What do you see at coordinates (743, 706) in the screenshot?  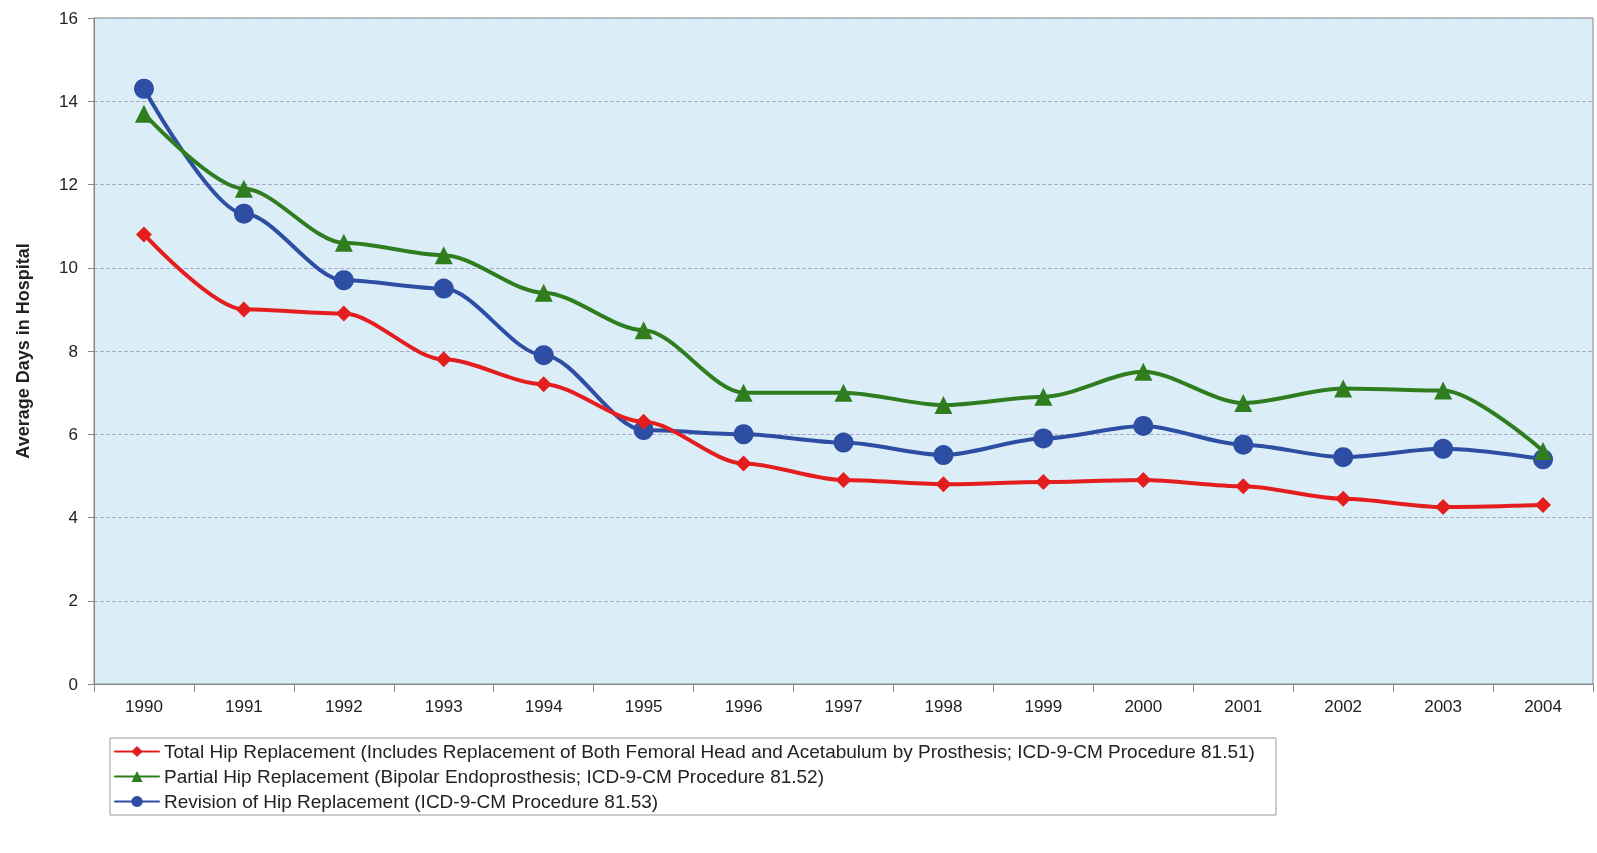 I see `x-tick-label: 1996` at bounding box center [743, 706].